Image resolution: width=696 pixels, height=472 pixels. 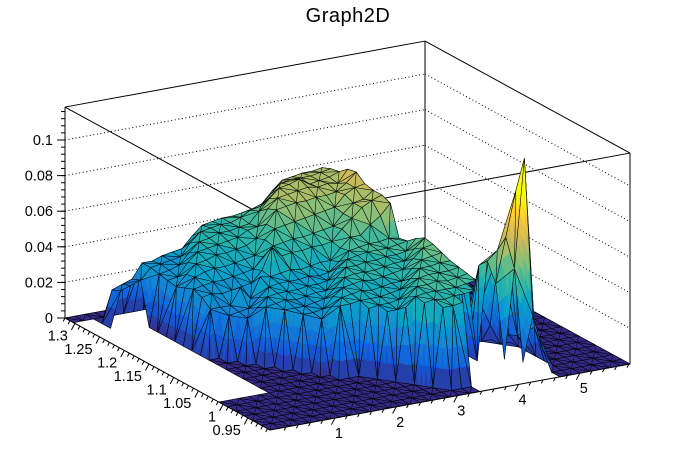 What do you see at coordinates (78, 350) in the screenshot?
I see `y-tick-label: 1.25` at bounding box center [78, 350].